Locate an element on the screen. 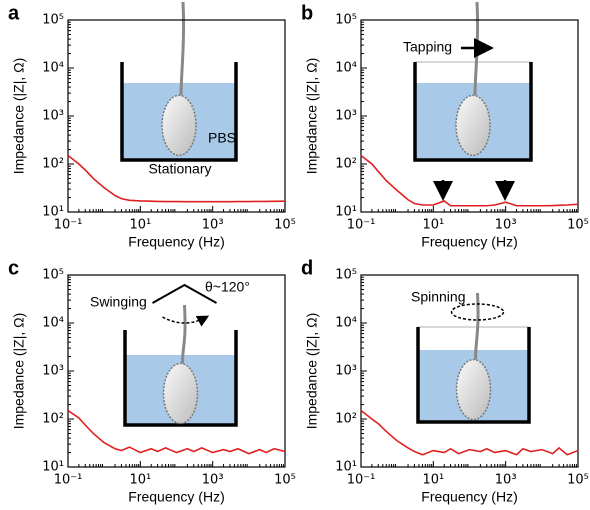 Image resolution: width=590 pixels, height=510 pixels. swing-angle is located at coordinates (184, 293).